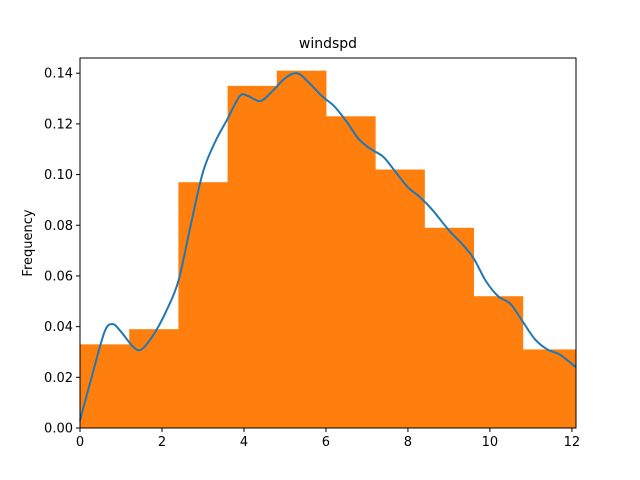 This screenshot has width=640, height=480. What do you see at coordinates (80, 442) in the screenshot?
I see `x-tick-label: 0` at bounding box center [80, 442].